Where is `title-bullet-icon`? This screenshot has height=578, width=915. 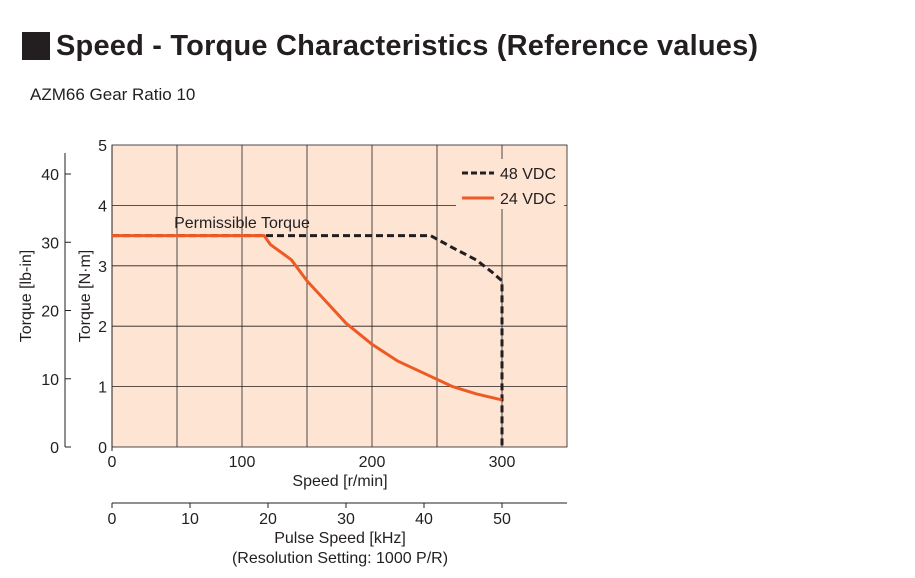 title-bullet-icon is located at coordinates (36, 46).